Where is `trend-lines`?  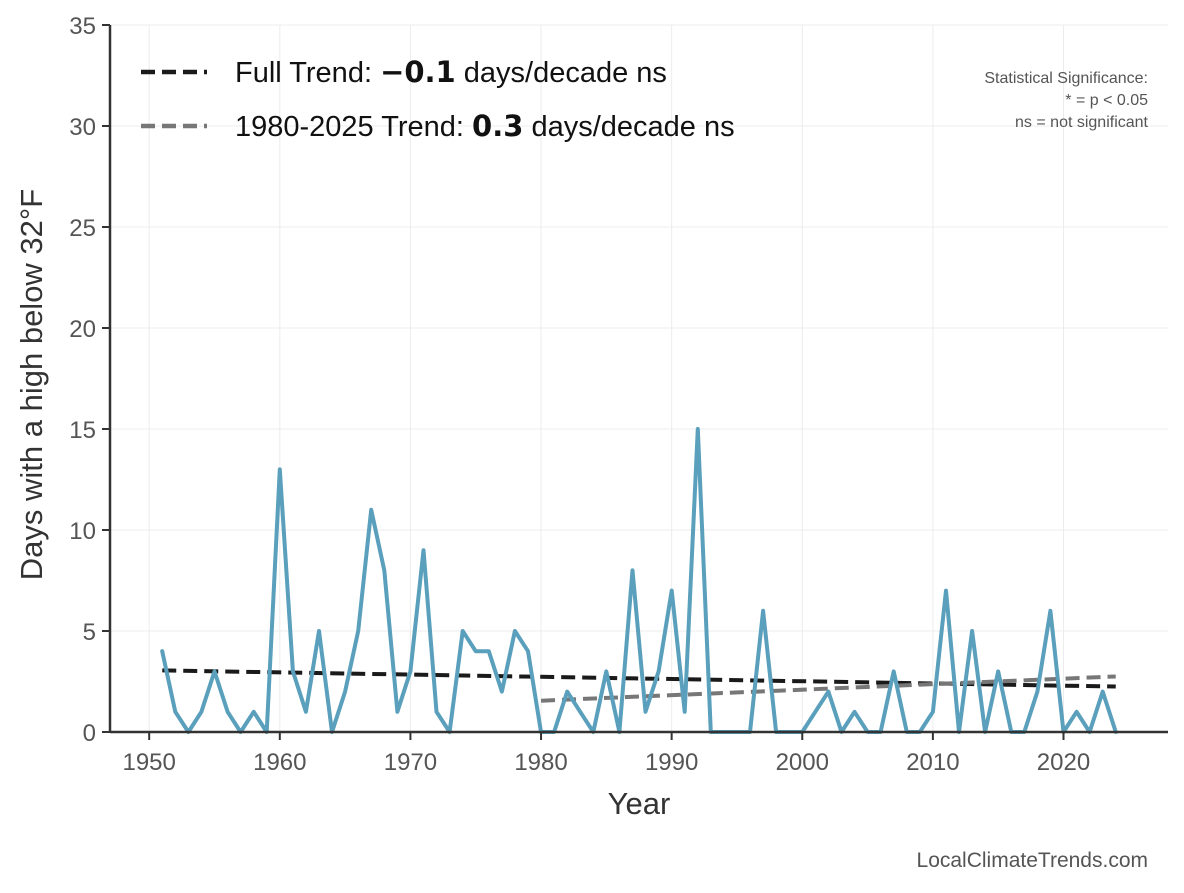 trend-lines is located at coordinates (639, 685).